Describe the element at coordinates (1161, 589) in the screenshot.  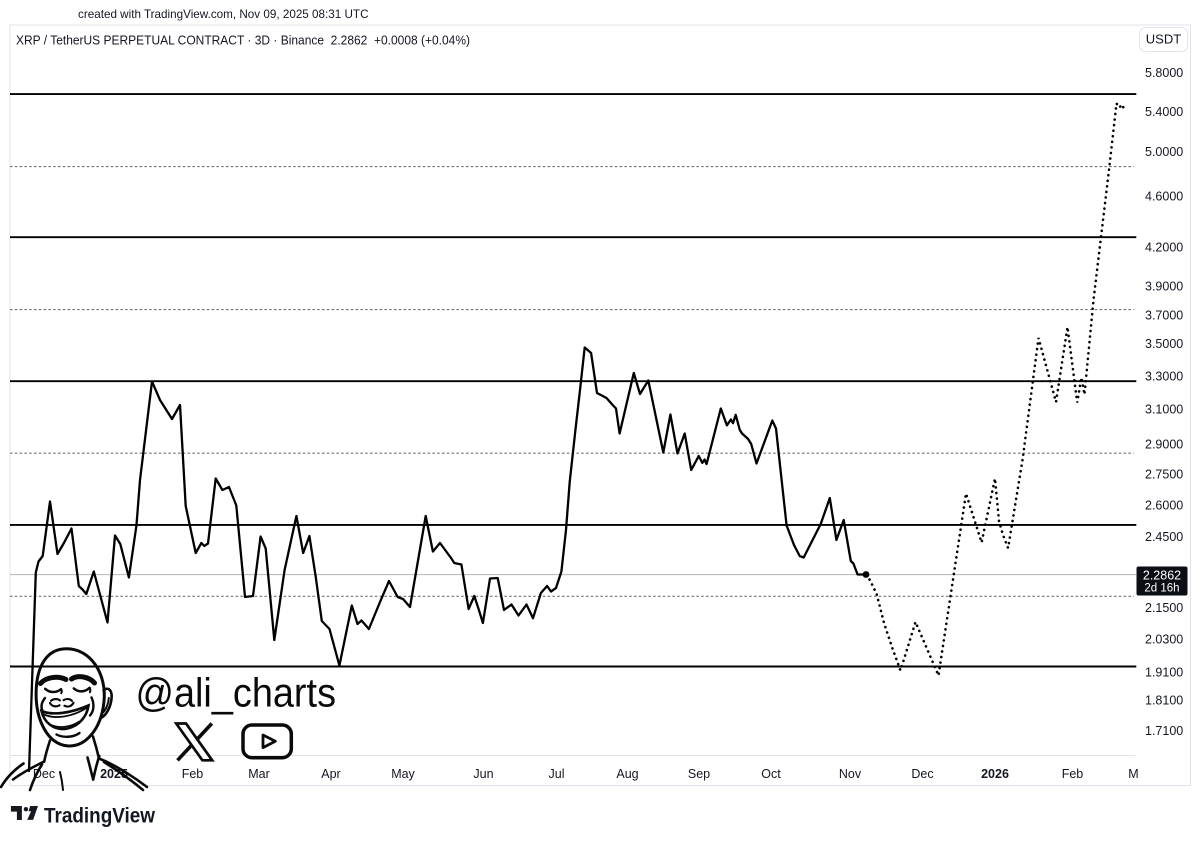
I see `svg-text: 2d 16h` at that location.